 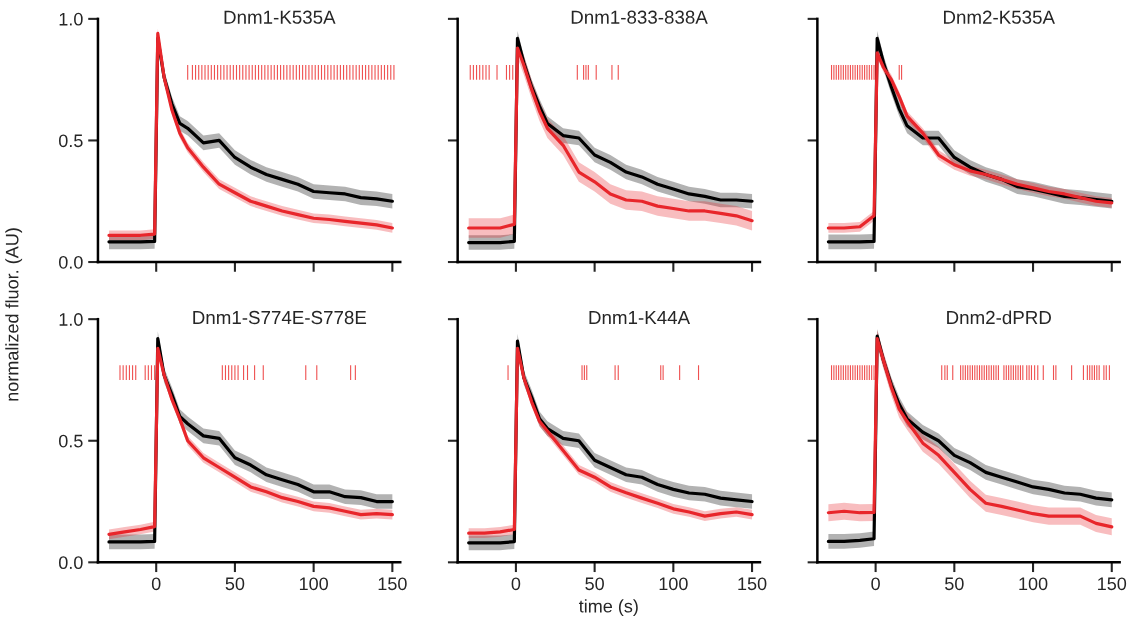 What do you see at coordinates (280, 17) in the screenshot?
I see `chart-title: Dnm1-K535A` at bounding box center [280, 17].